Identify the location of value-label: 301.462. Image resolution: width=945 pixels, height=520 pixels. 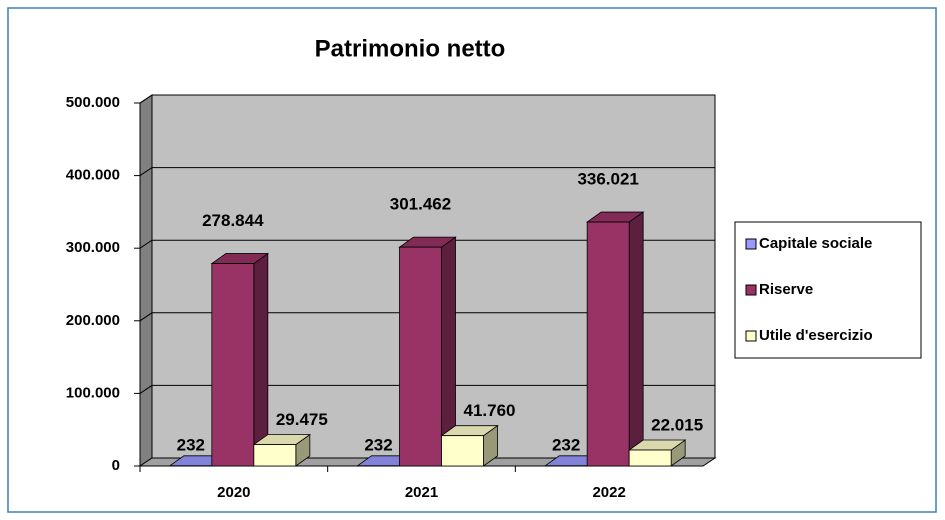
(420, 204).